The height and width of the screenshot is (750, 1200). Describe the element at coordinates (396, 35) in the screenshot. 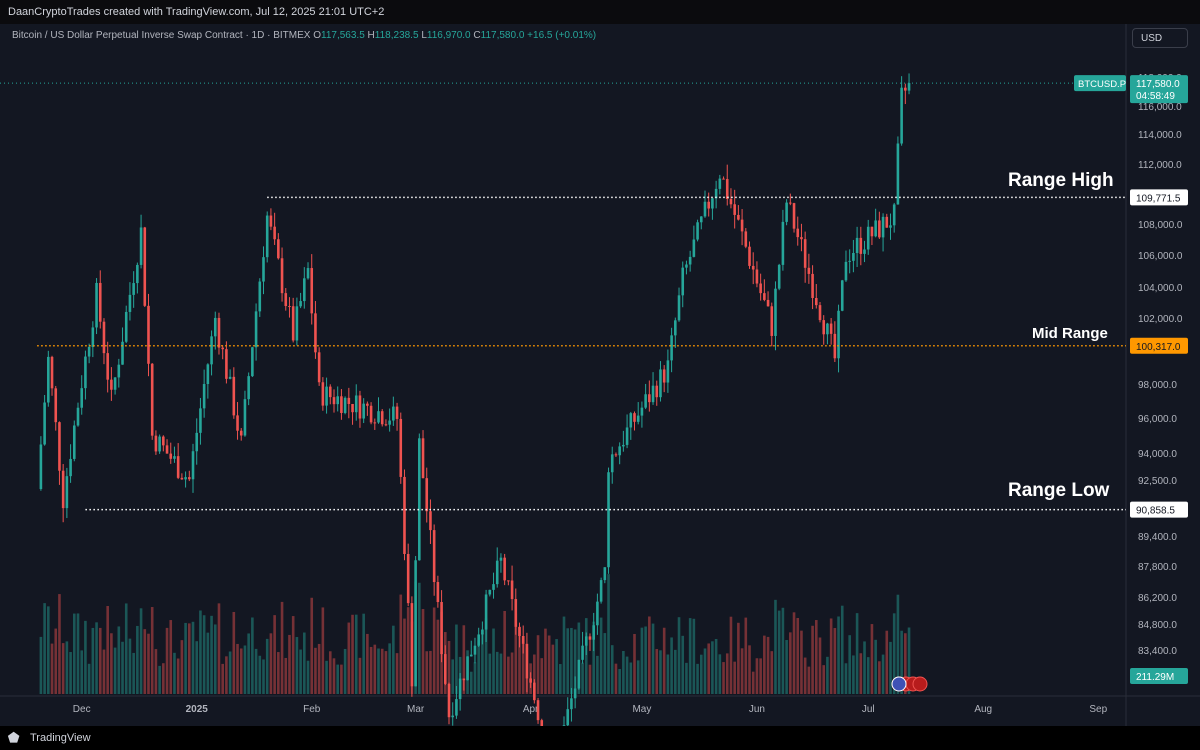

I see `high-value: 118,238.5` at that location.